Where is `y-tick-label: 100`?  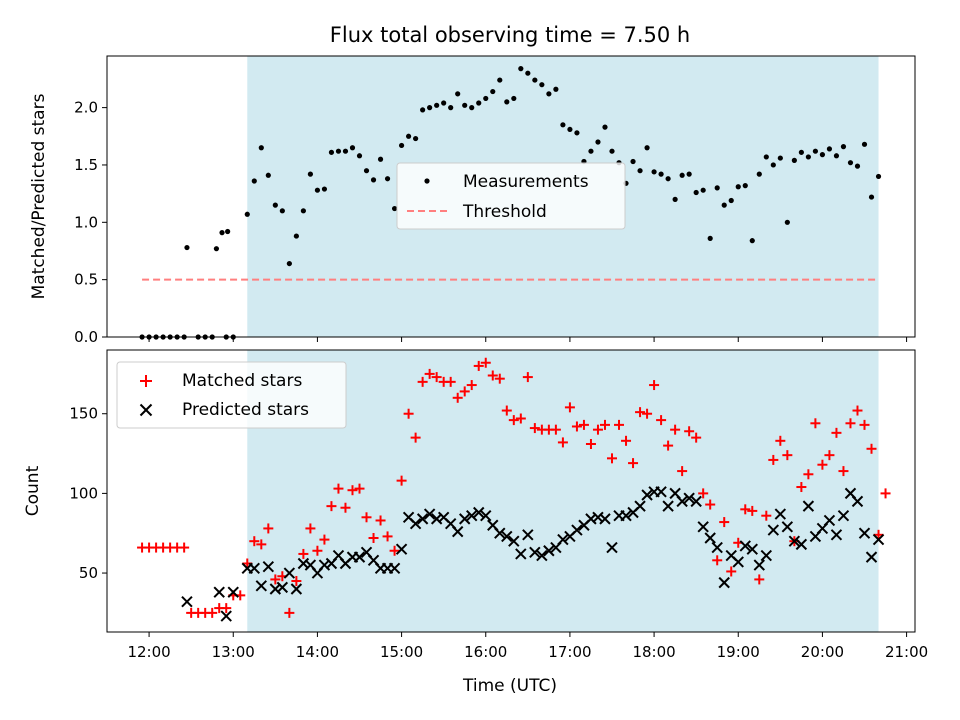
y-tick-label: 100 is located at coordinates (83, 493).